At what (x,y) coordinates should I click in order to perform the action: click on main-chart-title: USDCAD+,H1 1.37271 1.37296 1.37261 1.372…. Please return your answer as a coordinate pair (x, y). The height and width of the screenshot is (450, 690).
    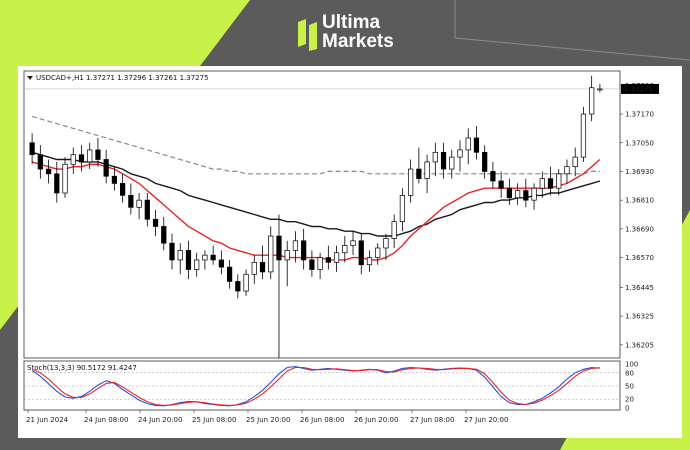
    Looking at the image, I should click on (122, 78).